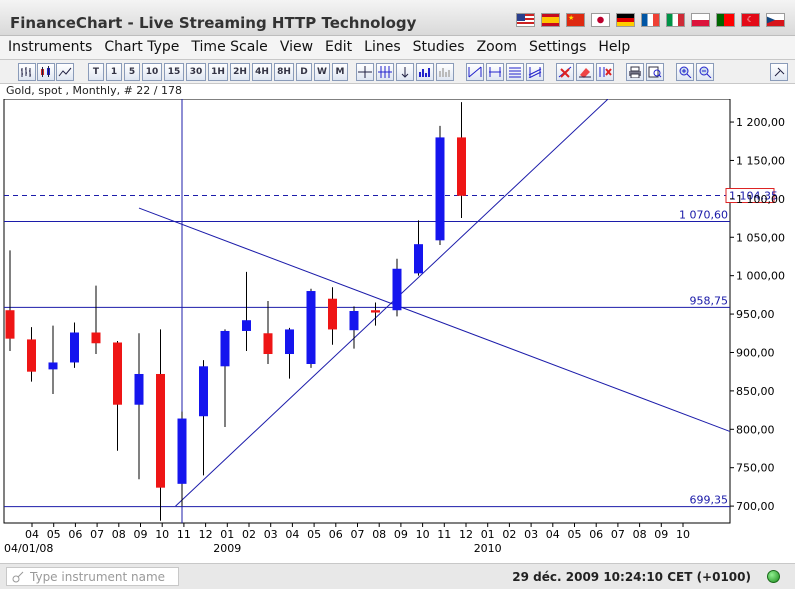 The image size is (795, 589). I want to click on timescale-4h-button: 4H, so click(262, 72).